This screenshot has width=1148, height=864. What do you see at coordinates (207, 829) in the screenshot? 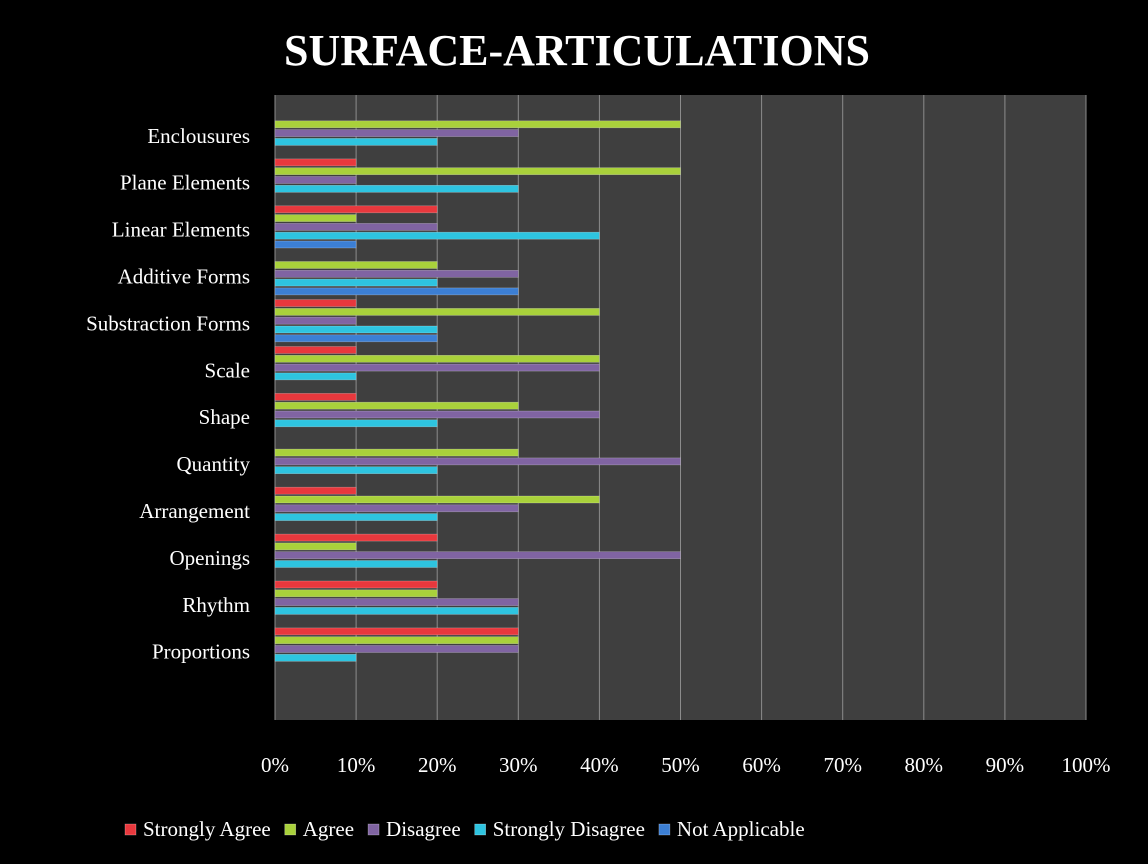
I see `legend-label: Strongly Agree` at bounding box center [207, 829].